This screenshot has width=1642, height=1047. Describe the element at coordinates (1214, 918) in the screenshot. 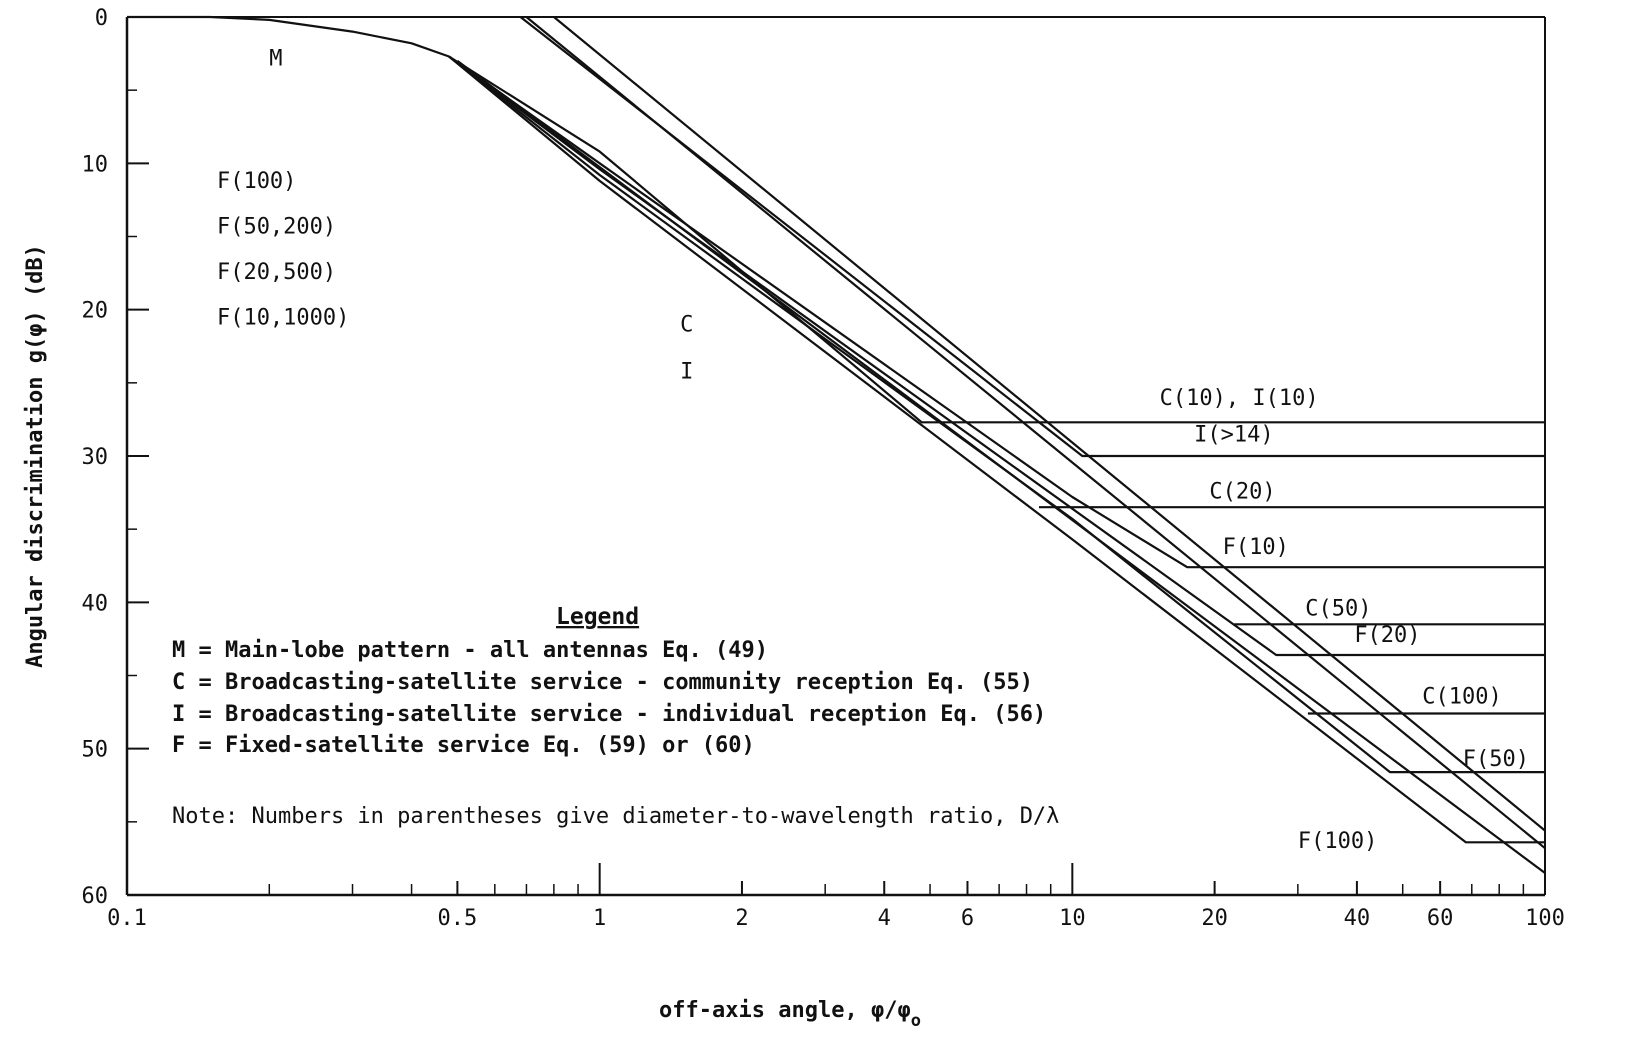

I see `x-tick-label: 20` at that location.